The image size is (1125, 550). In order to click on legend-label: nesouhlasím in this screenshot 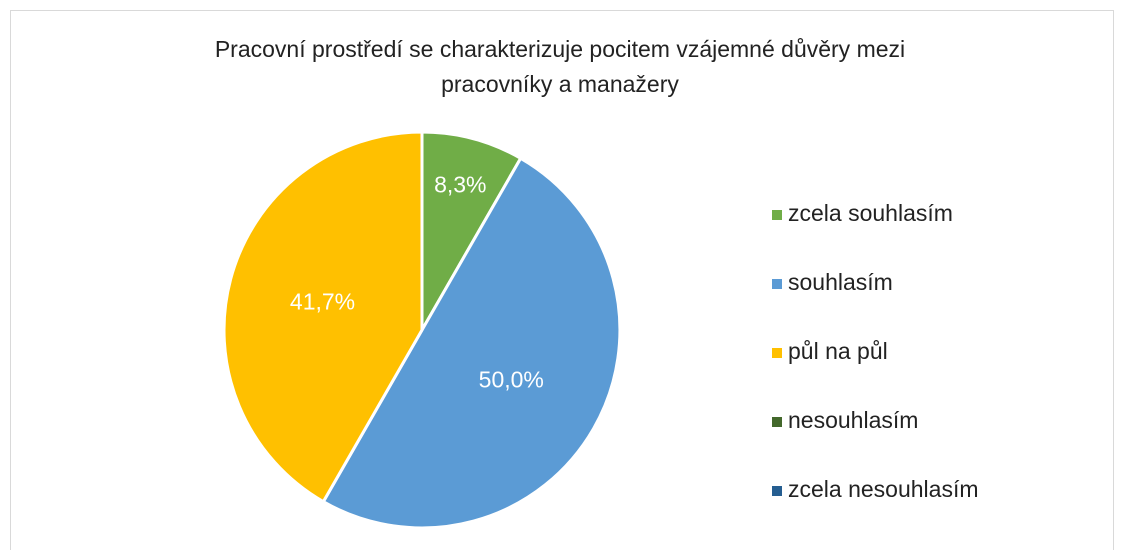, I will do `click(853, 420)`.